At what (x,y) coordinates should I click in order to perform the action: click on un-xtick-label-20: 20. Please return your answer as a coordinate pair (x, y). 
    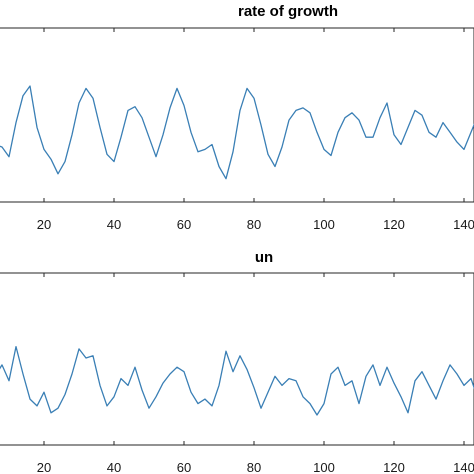
    Looking at the image, I should click on (44, 467).